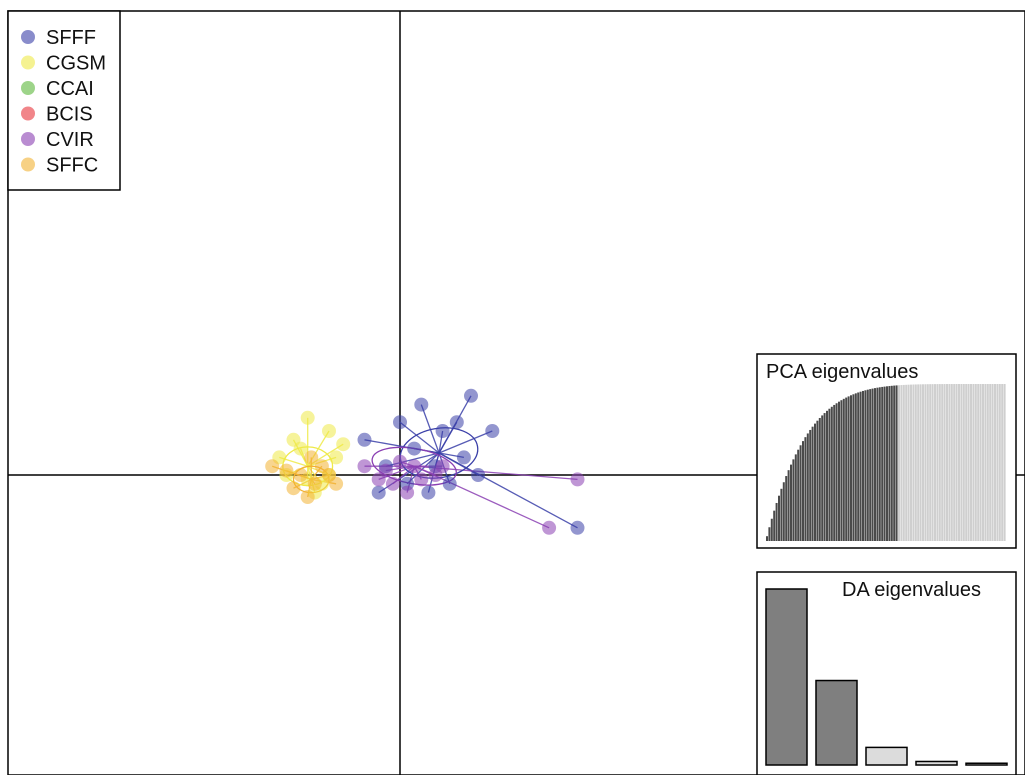  What do you see at coordinates (28, 88) in the screenshot?
I see `legend-marker-ccai` at bounding box center [28, 88].